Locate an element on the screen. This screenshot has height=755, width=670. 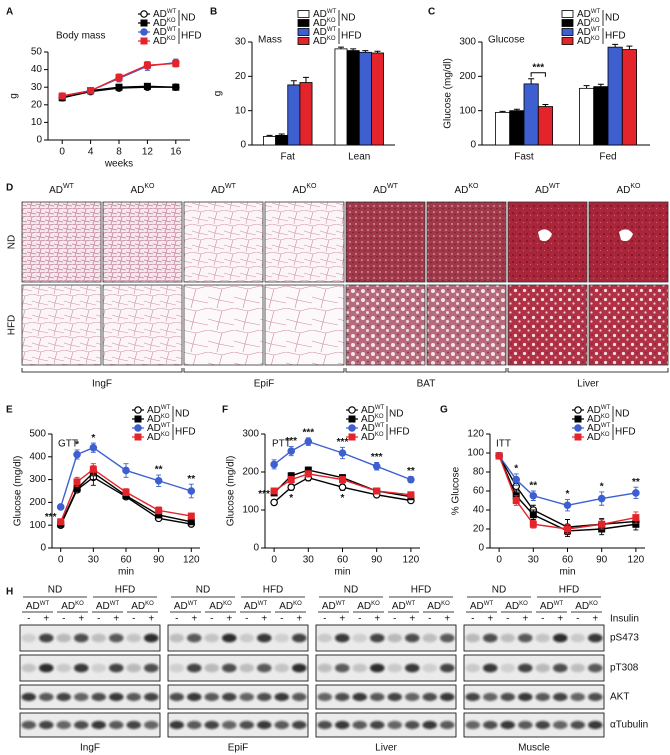
tissue-label: Liver is located at coordinates (588, 384).